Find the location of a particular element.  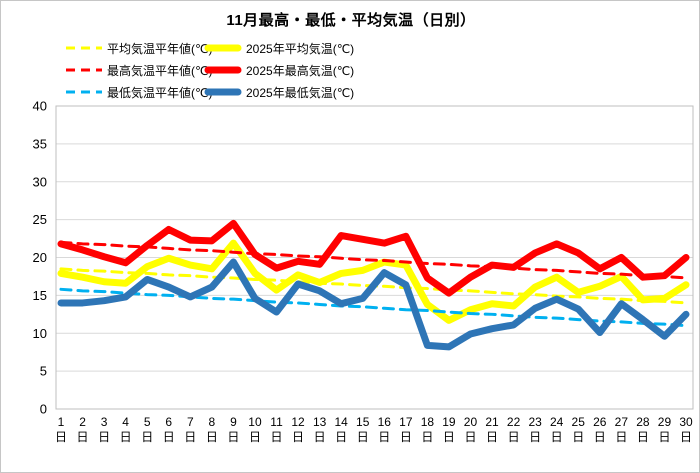

x-tick-label: 17 is located at coordinates (406, 422).